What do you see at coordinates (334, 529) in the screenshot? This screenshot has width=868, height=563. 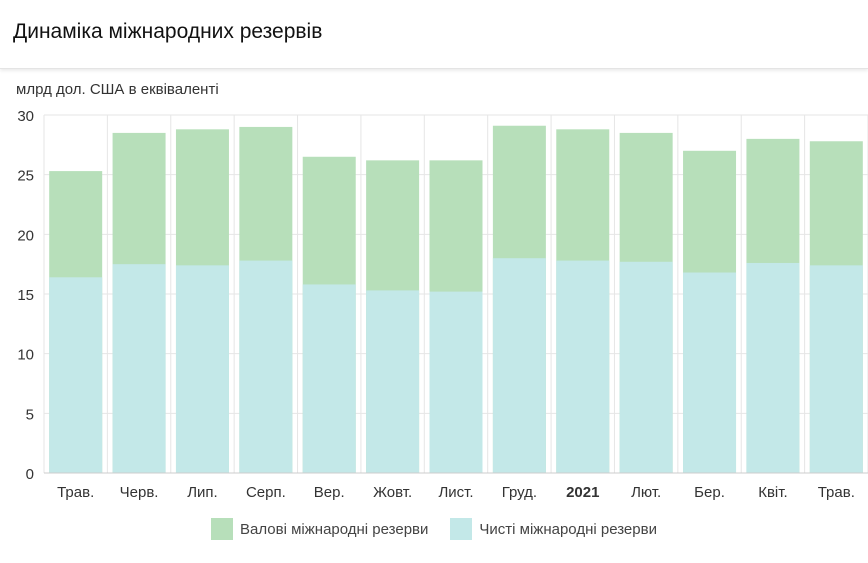 I see `legend-label: Валові міжнародні резерви` at bounding box center [334, 529].